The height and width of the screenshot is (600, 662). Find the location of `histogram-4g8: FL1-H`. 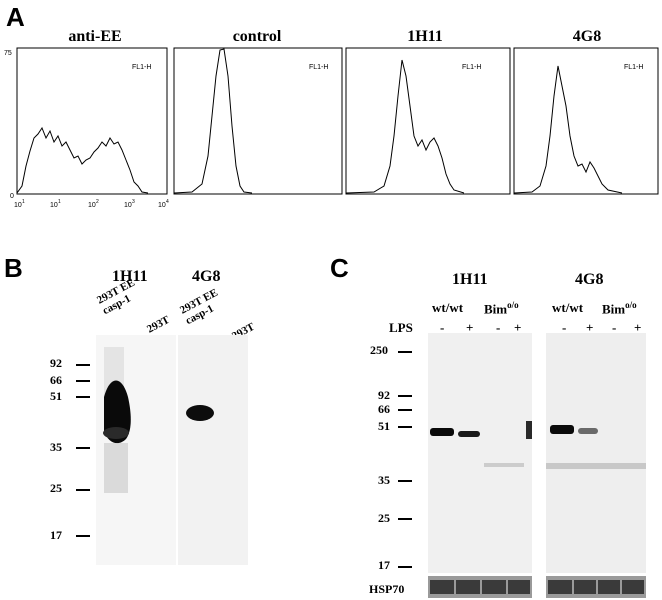

histogram-4g8: FL1-H is located at coordinates (586, 121).